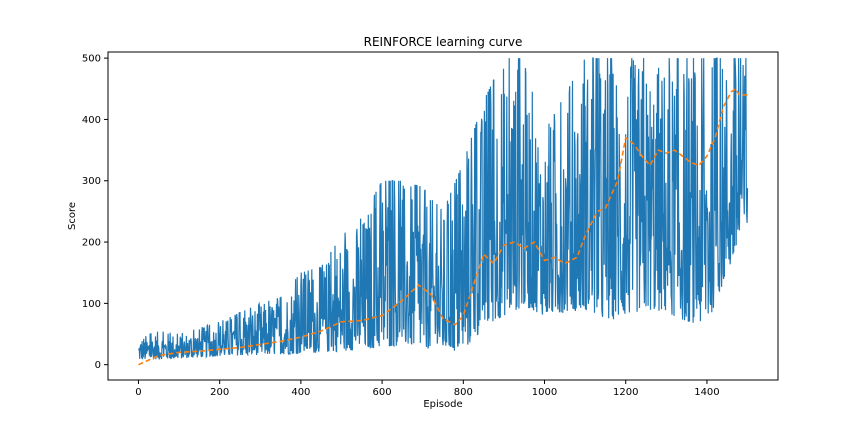 Image resolution: width=864 pixels, height=432 pixels. I want to click on x-tick-label: 800, so click(463, 392).